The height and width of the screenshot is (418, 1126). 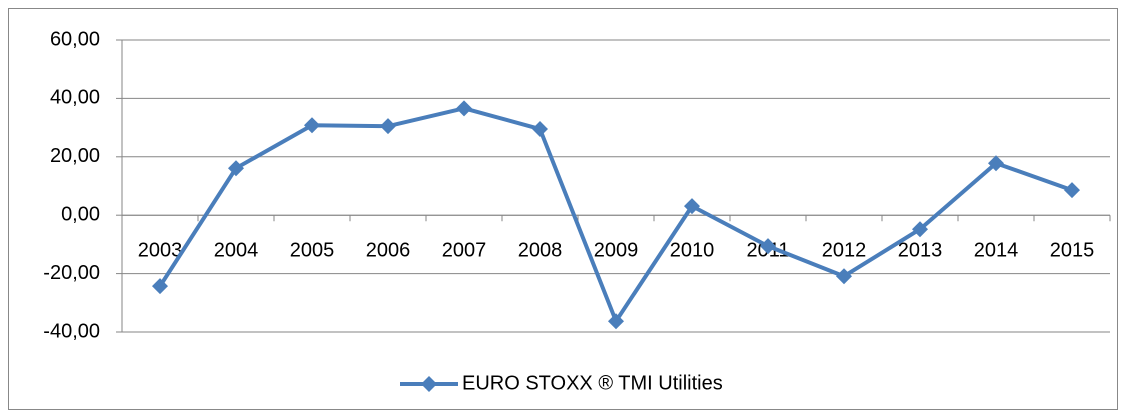 What do you see at coordinates (844, 250) in the screenshot?
I see `x-tick-label: 2012` at bounding box center [844, 250].